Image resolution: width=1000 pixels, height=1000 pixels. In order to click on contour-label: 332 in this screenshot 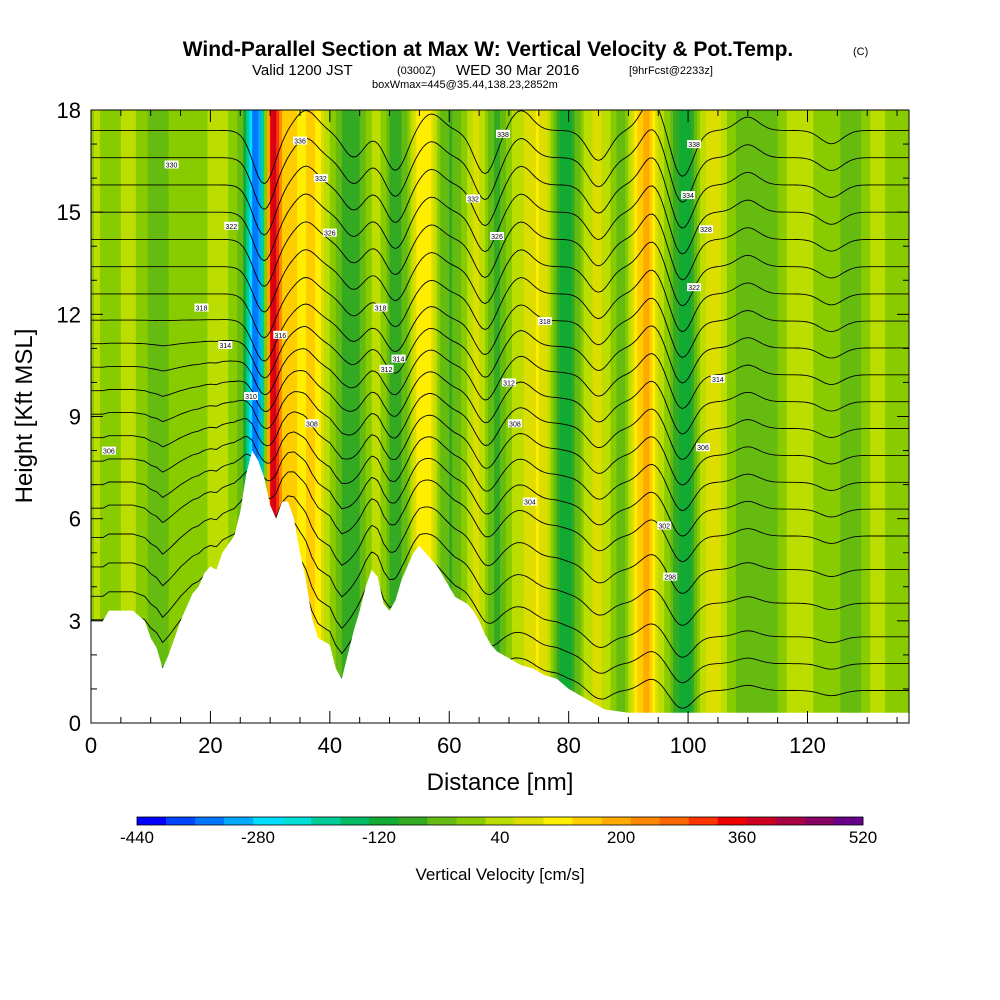, I will do `click(320, 178)`.